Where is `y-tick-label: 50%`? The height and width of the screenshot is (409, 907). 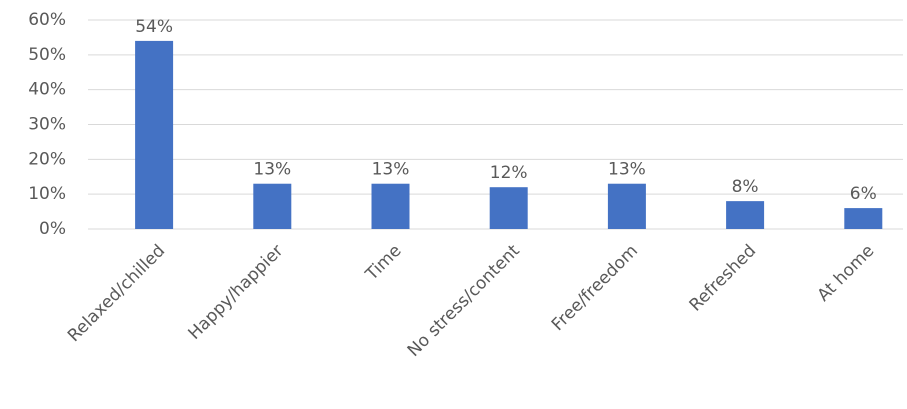 y-tick-label: 50% is located at coordinates (47, 55).